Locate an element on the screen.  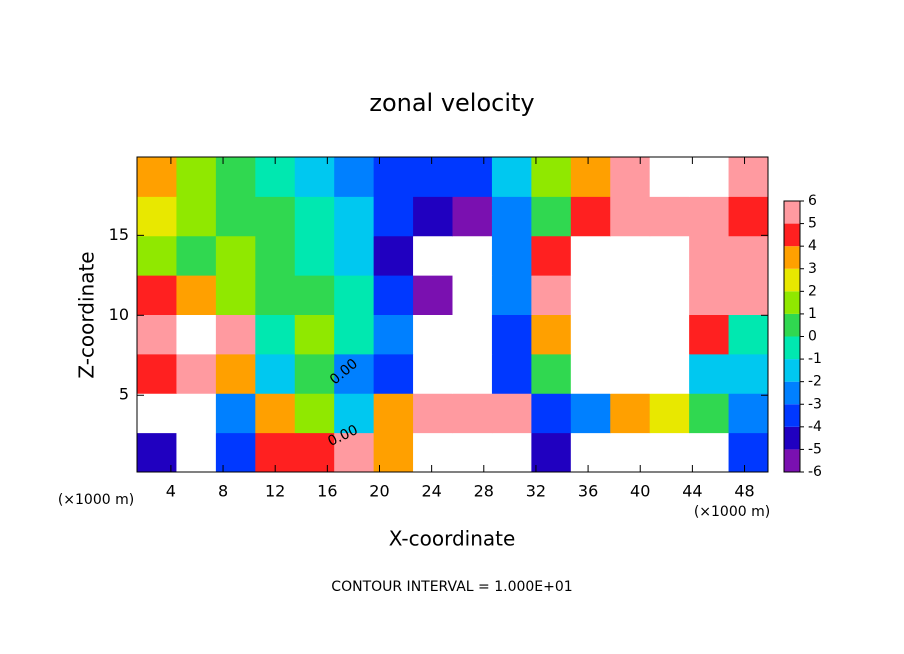
x-tick-label: 12 is located at coordinates (275, 491).